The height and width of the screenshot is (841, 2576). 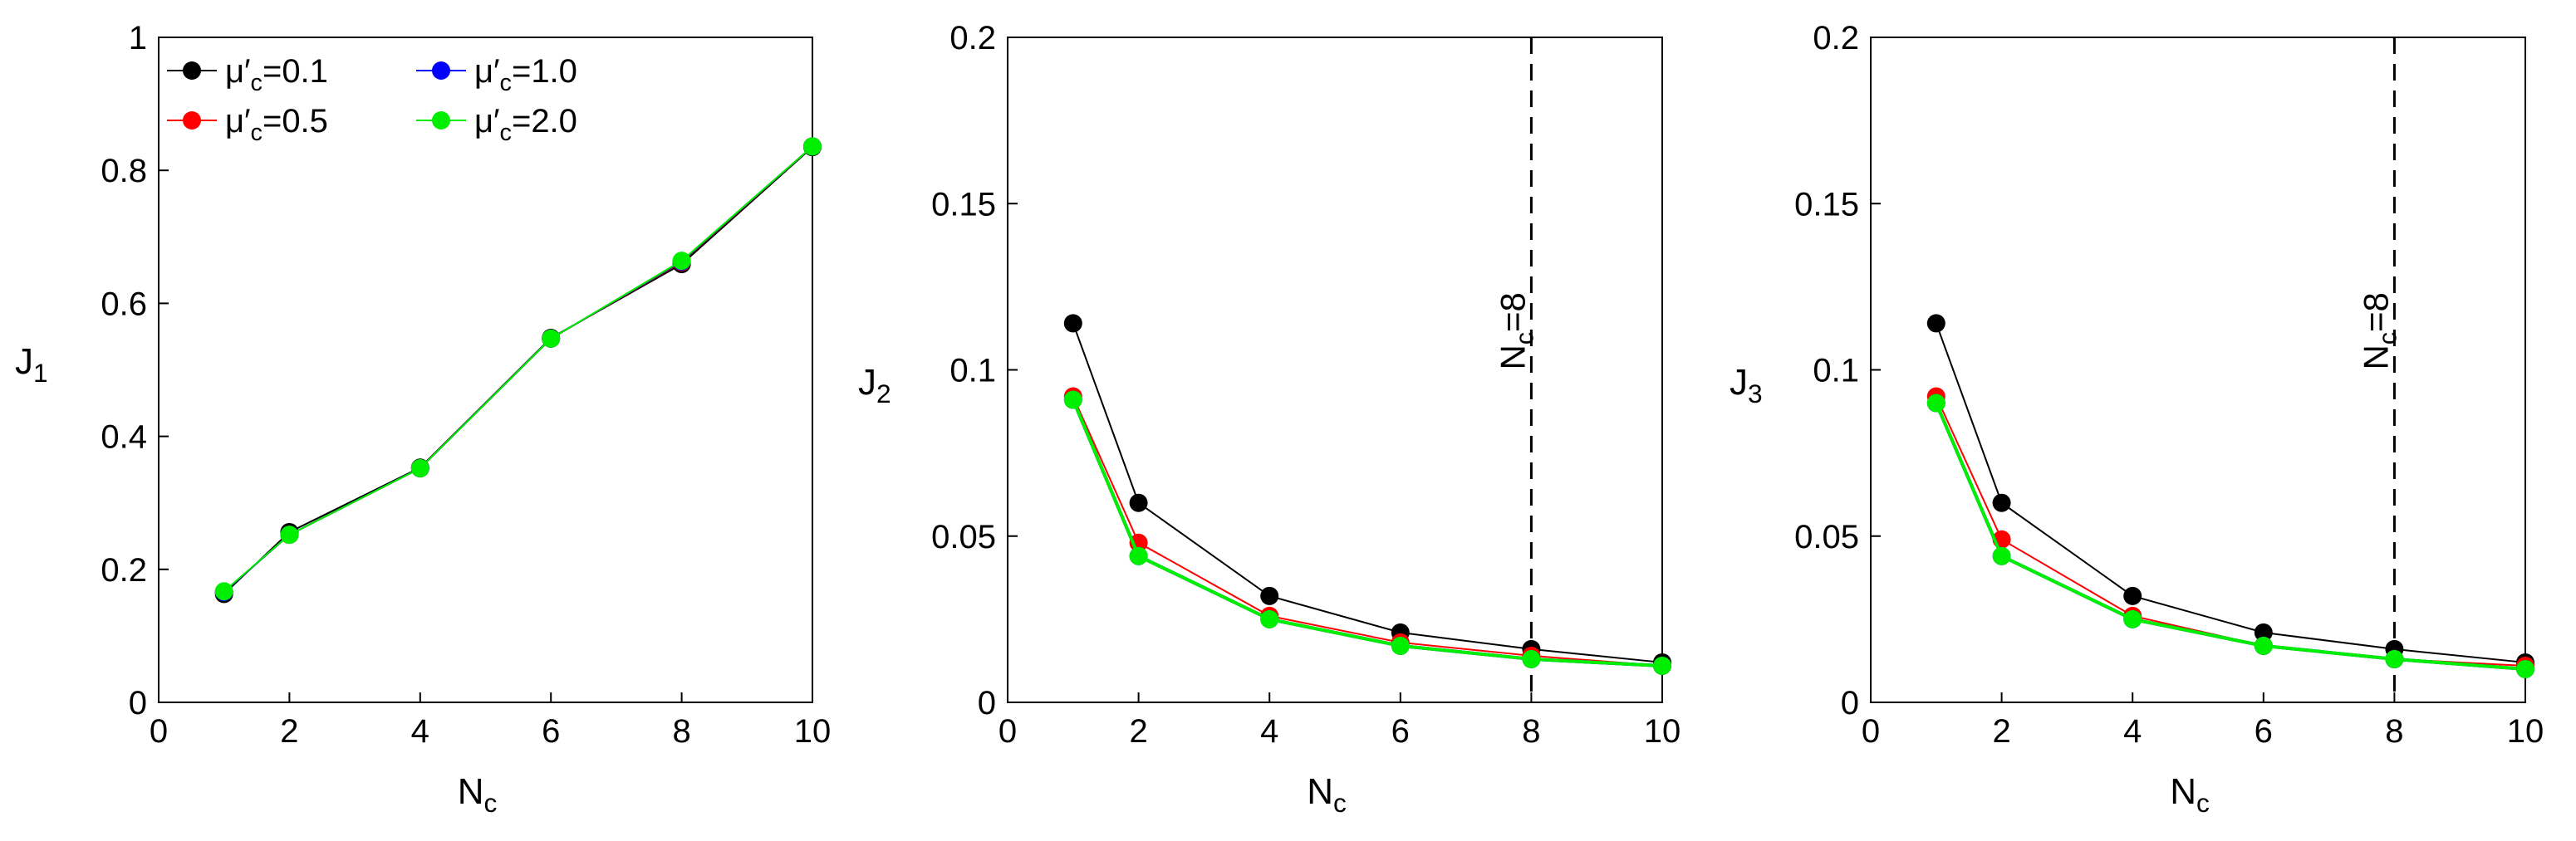 I want to click on legend-label: μ′c=0.5, so click(x=276, y=125).